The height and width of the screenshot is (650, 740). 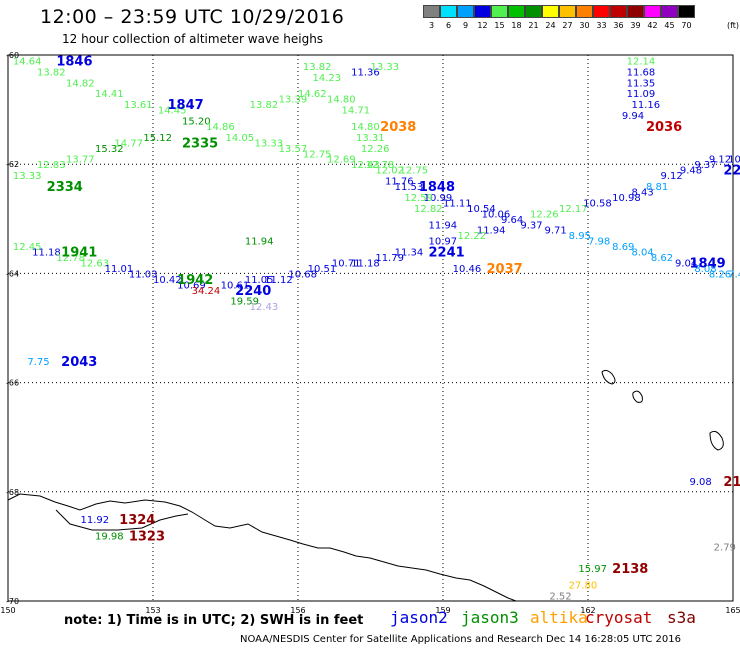 I want to click on swh-reading: 34.24, so click(x=206, y=291).